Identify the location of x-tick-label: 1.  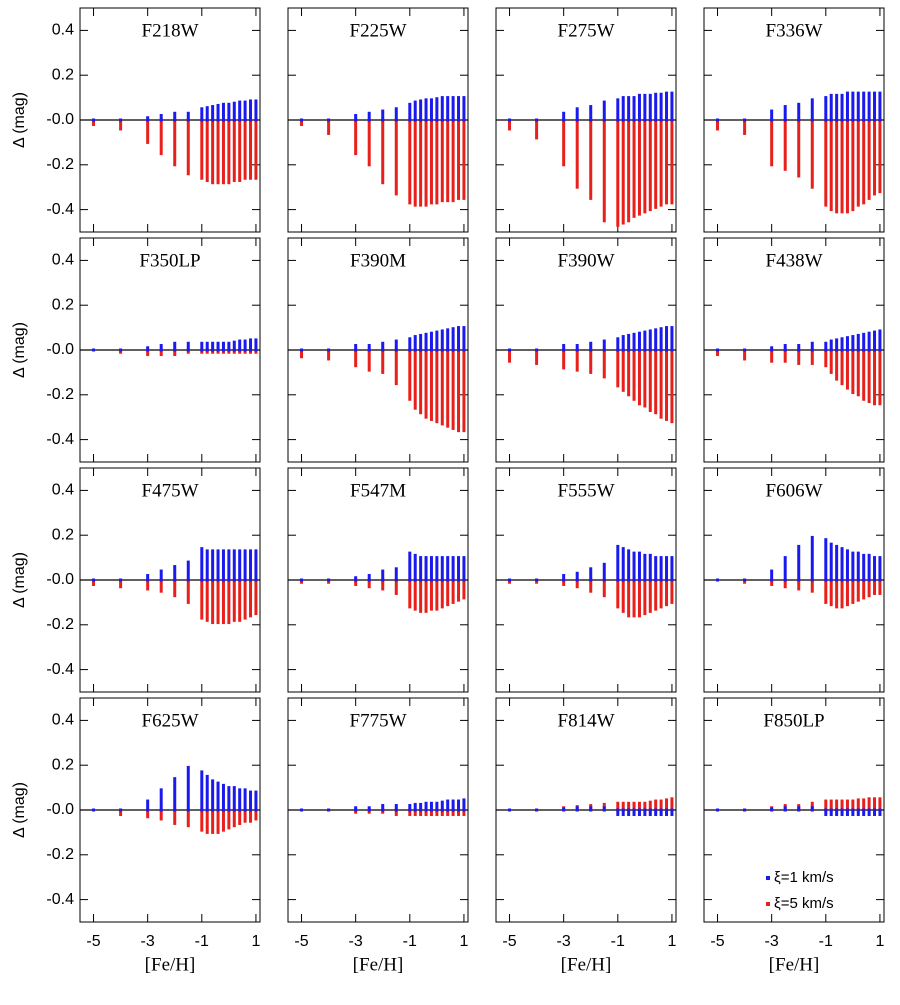
(255, 941).